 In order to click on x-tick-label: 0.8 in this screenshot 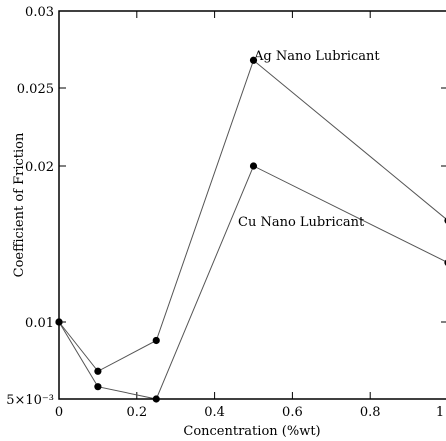, I will do `click(370, 412)`.